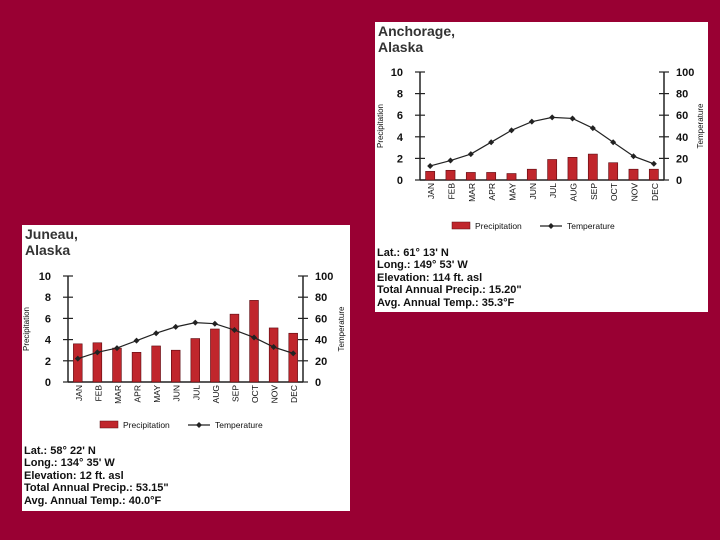 The image size is (720, 540). Describe the element at coordinates (413, 253) in the screenshot. I see `latitude-text: Lat.: 61° 13' N` at that location.